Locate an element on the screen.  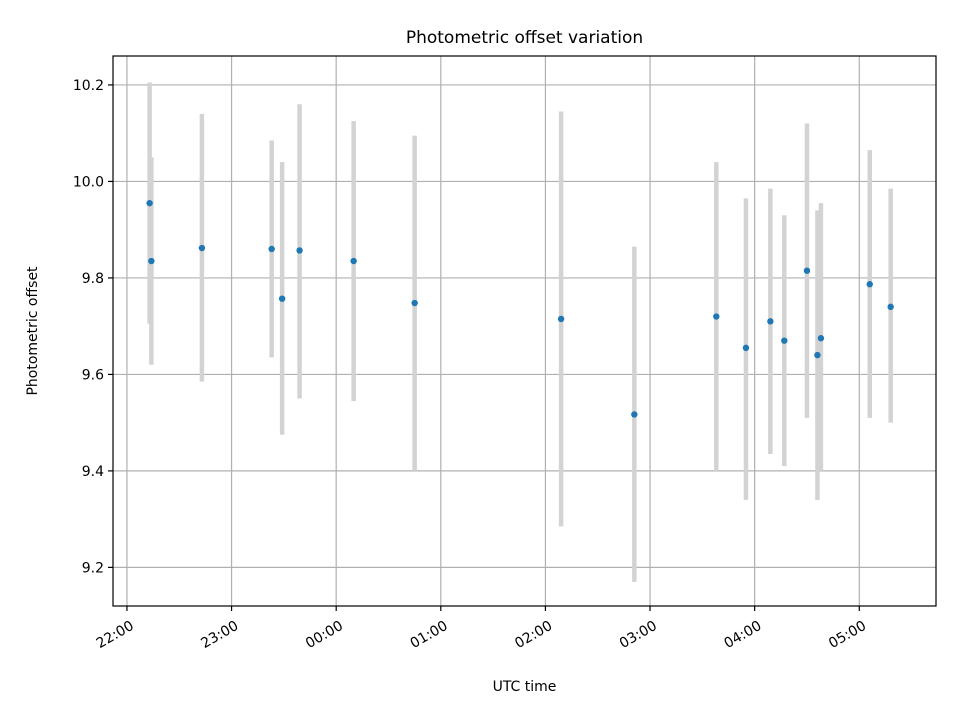
y-tick-label: 9.2 is located at coordinates (93, 568).